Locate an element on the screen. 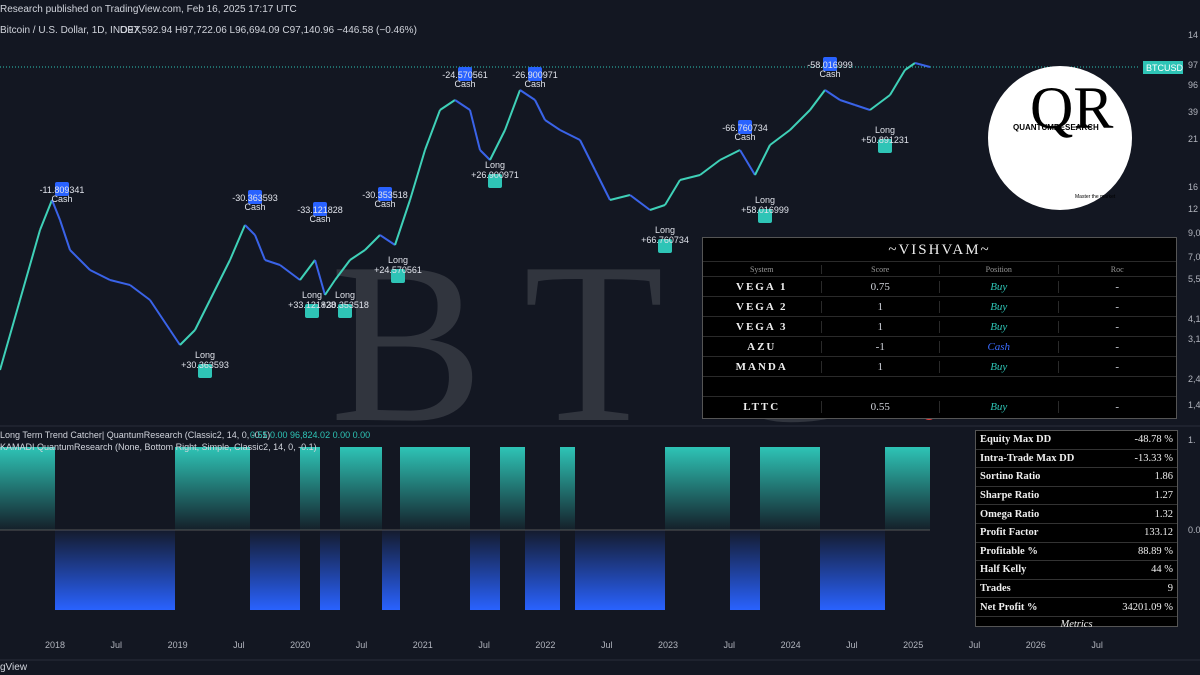  cell: 44 % is located at coordinates (1162, 570).